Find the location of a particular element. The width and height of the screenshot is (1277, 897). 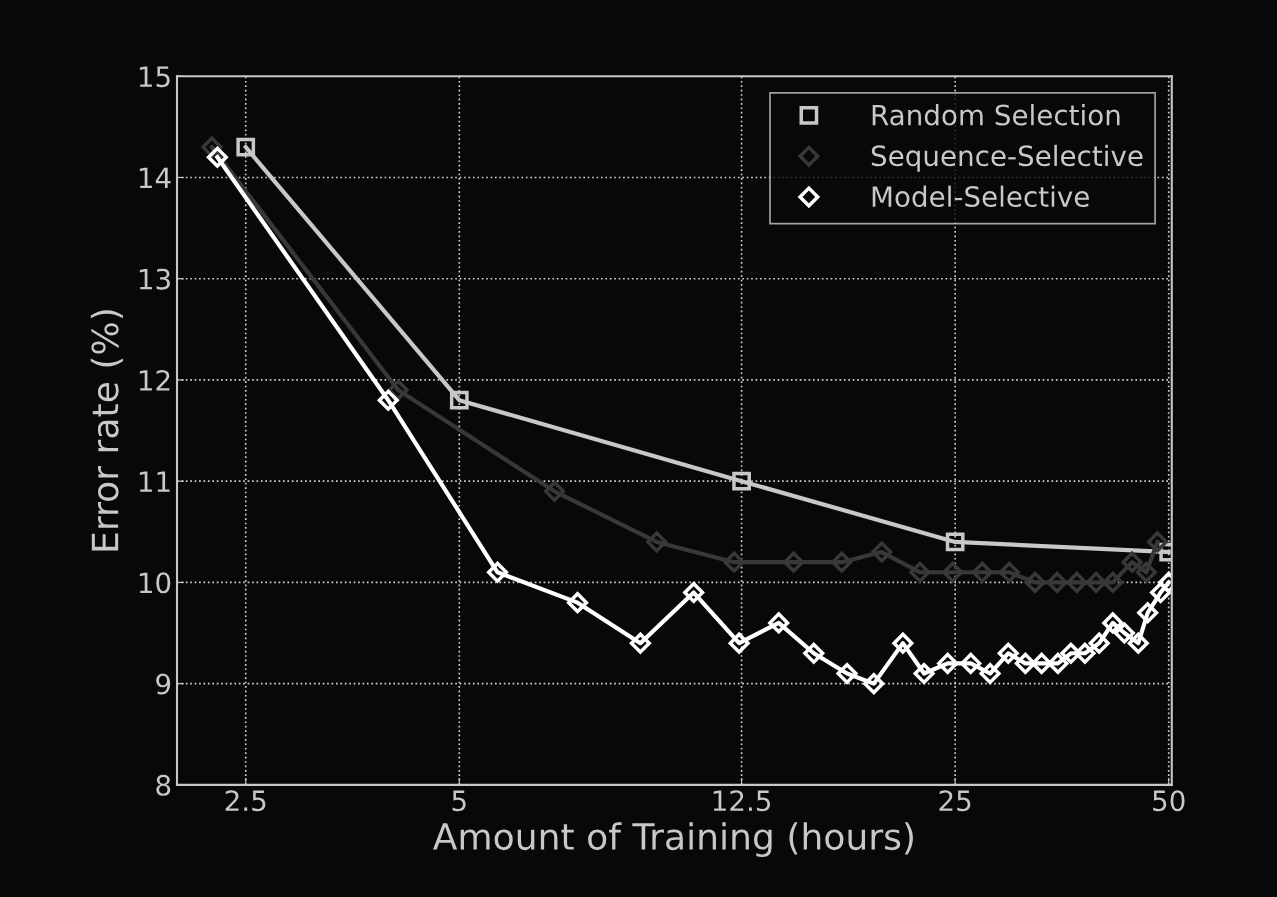

y-tick-label: 9 is located at coordinates (163, 684).